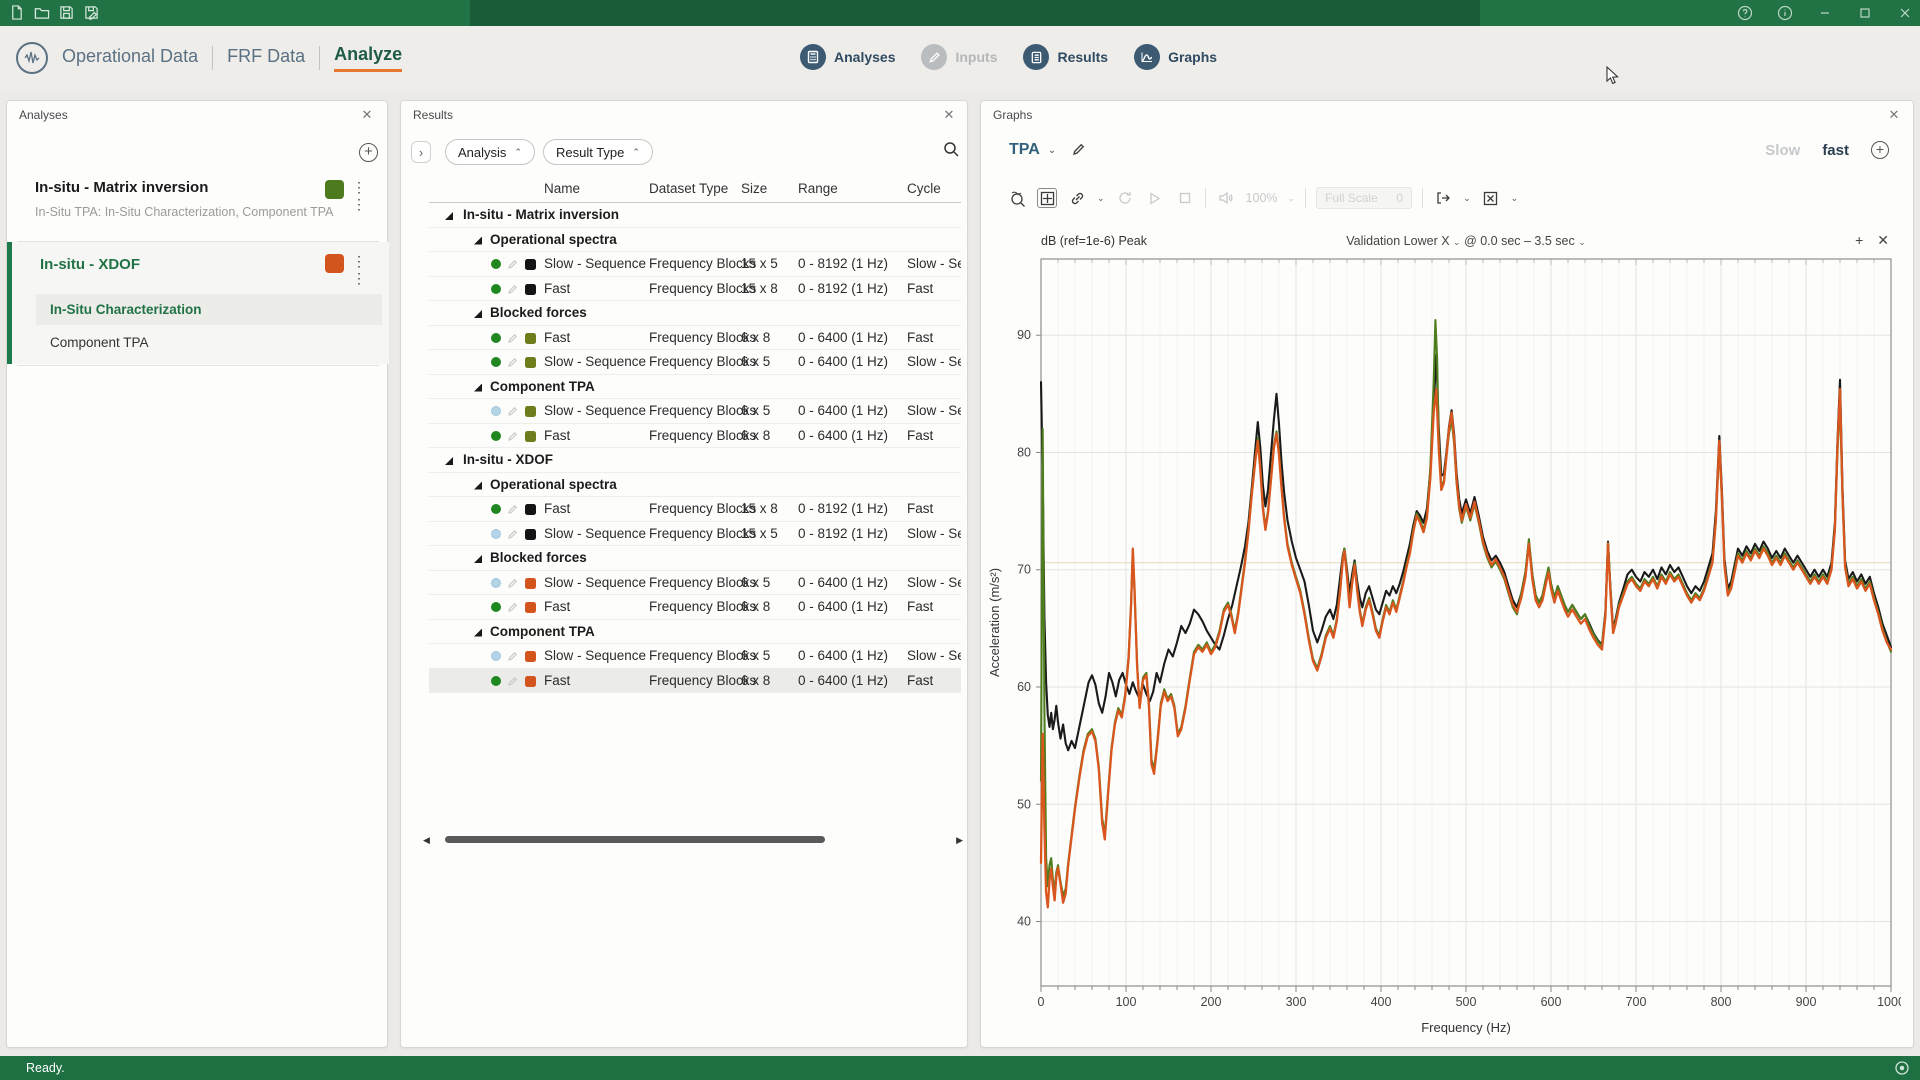 This screenshot has height=1080, width=1920. What do you see at coordinates (1079, 150) in the screenshot?
I see `edit-layout-pencil-icon` at bounding box center [1079, 150].